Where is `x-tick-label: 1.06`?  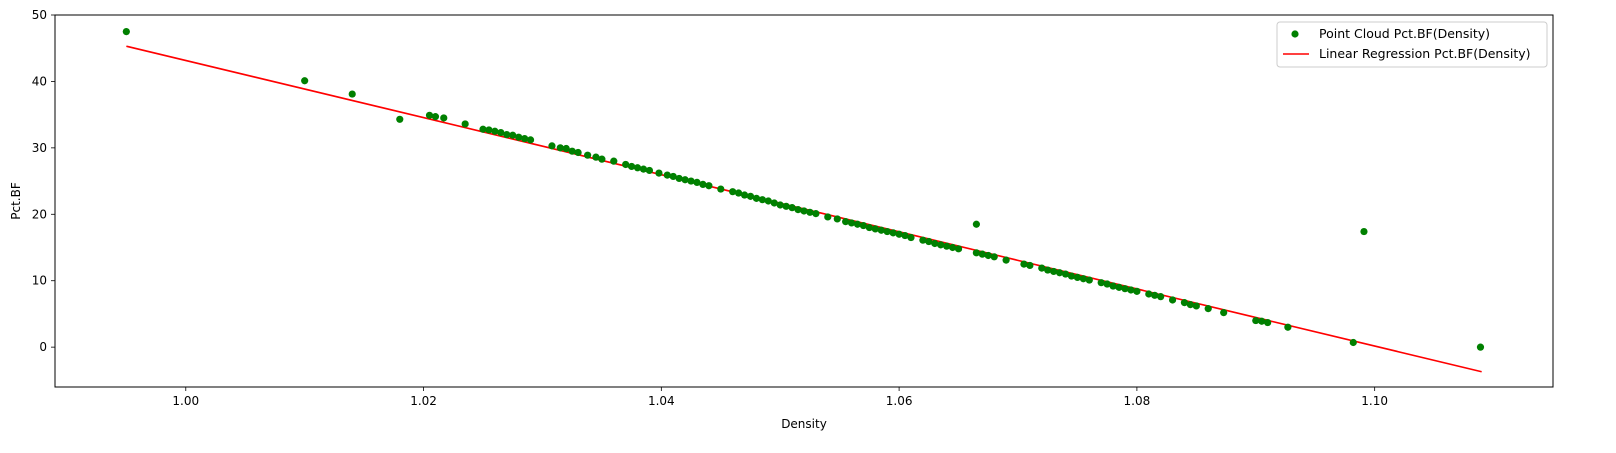
x-tick-label: 1.06 is located at coordinates (899, 401).